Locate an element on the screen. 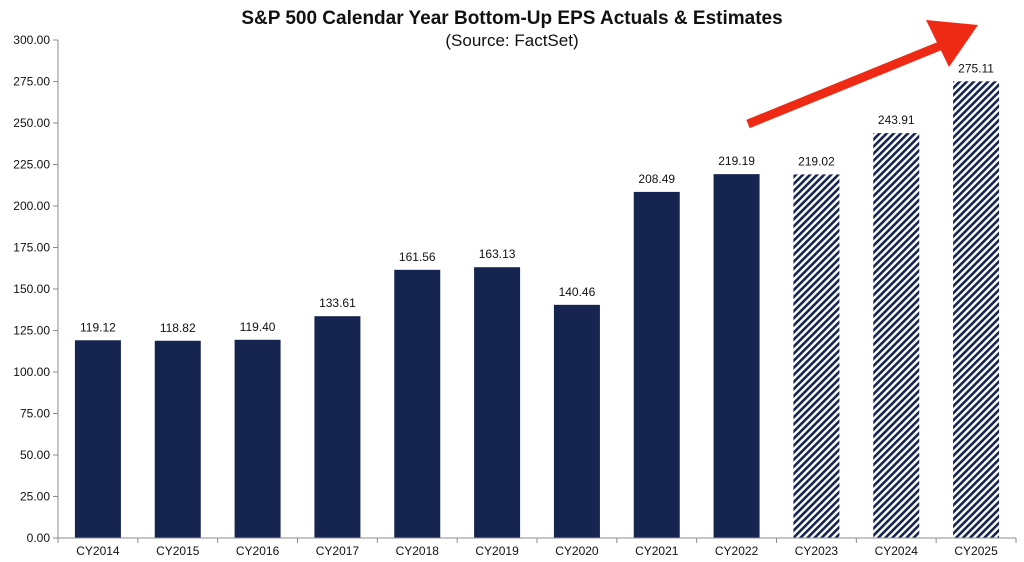 The width and height of the screenshot is (1024, 562). y-tick-label: 100.00 is located at coordinates (31, 372).